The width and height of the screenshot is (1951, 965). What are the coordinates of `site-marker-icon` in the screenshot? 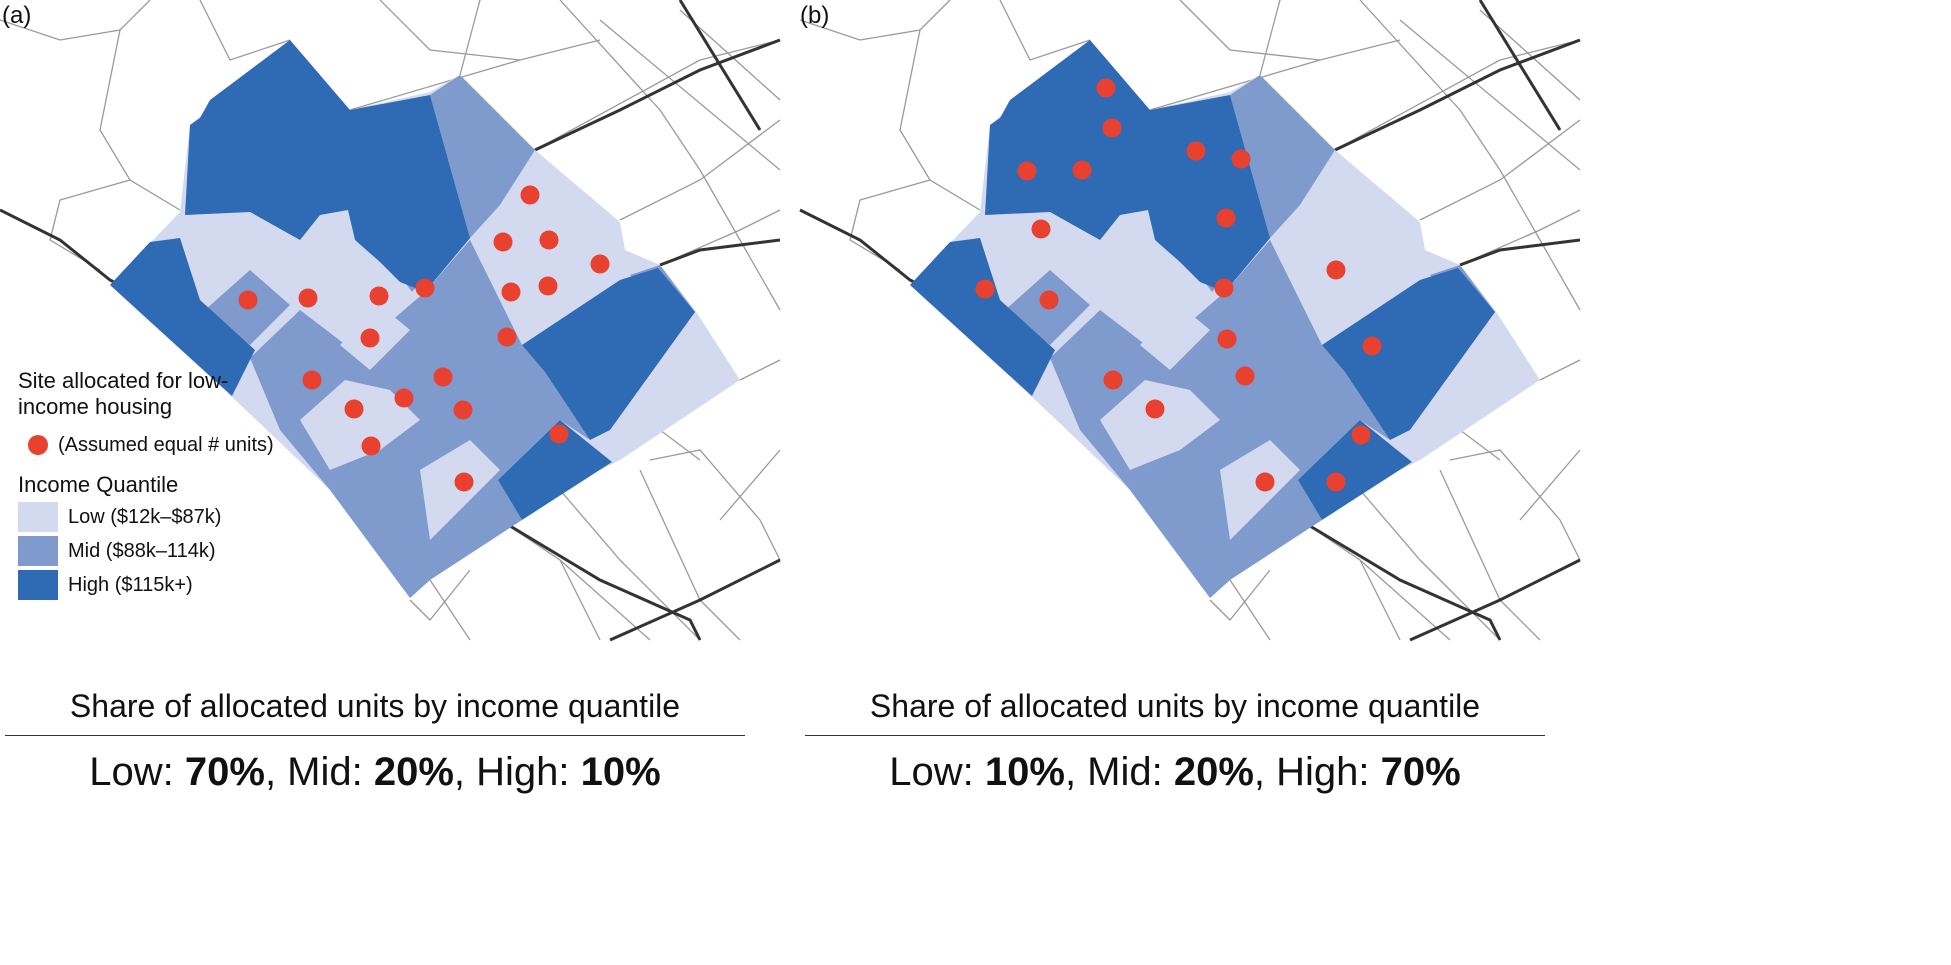 It's located at (38, 445).